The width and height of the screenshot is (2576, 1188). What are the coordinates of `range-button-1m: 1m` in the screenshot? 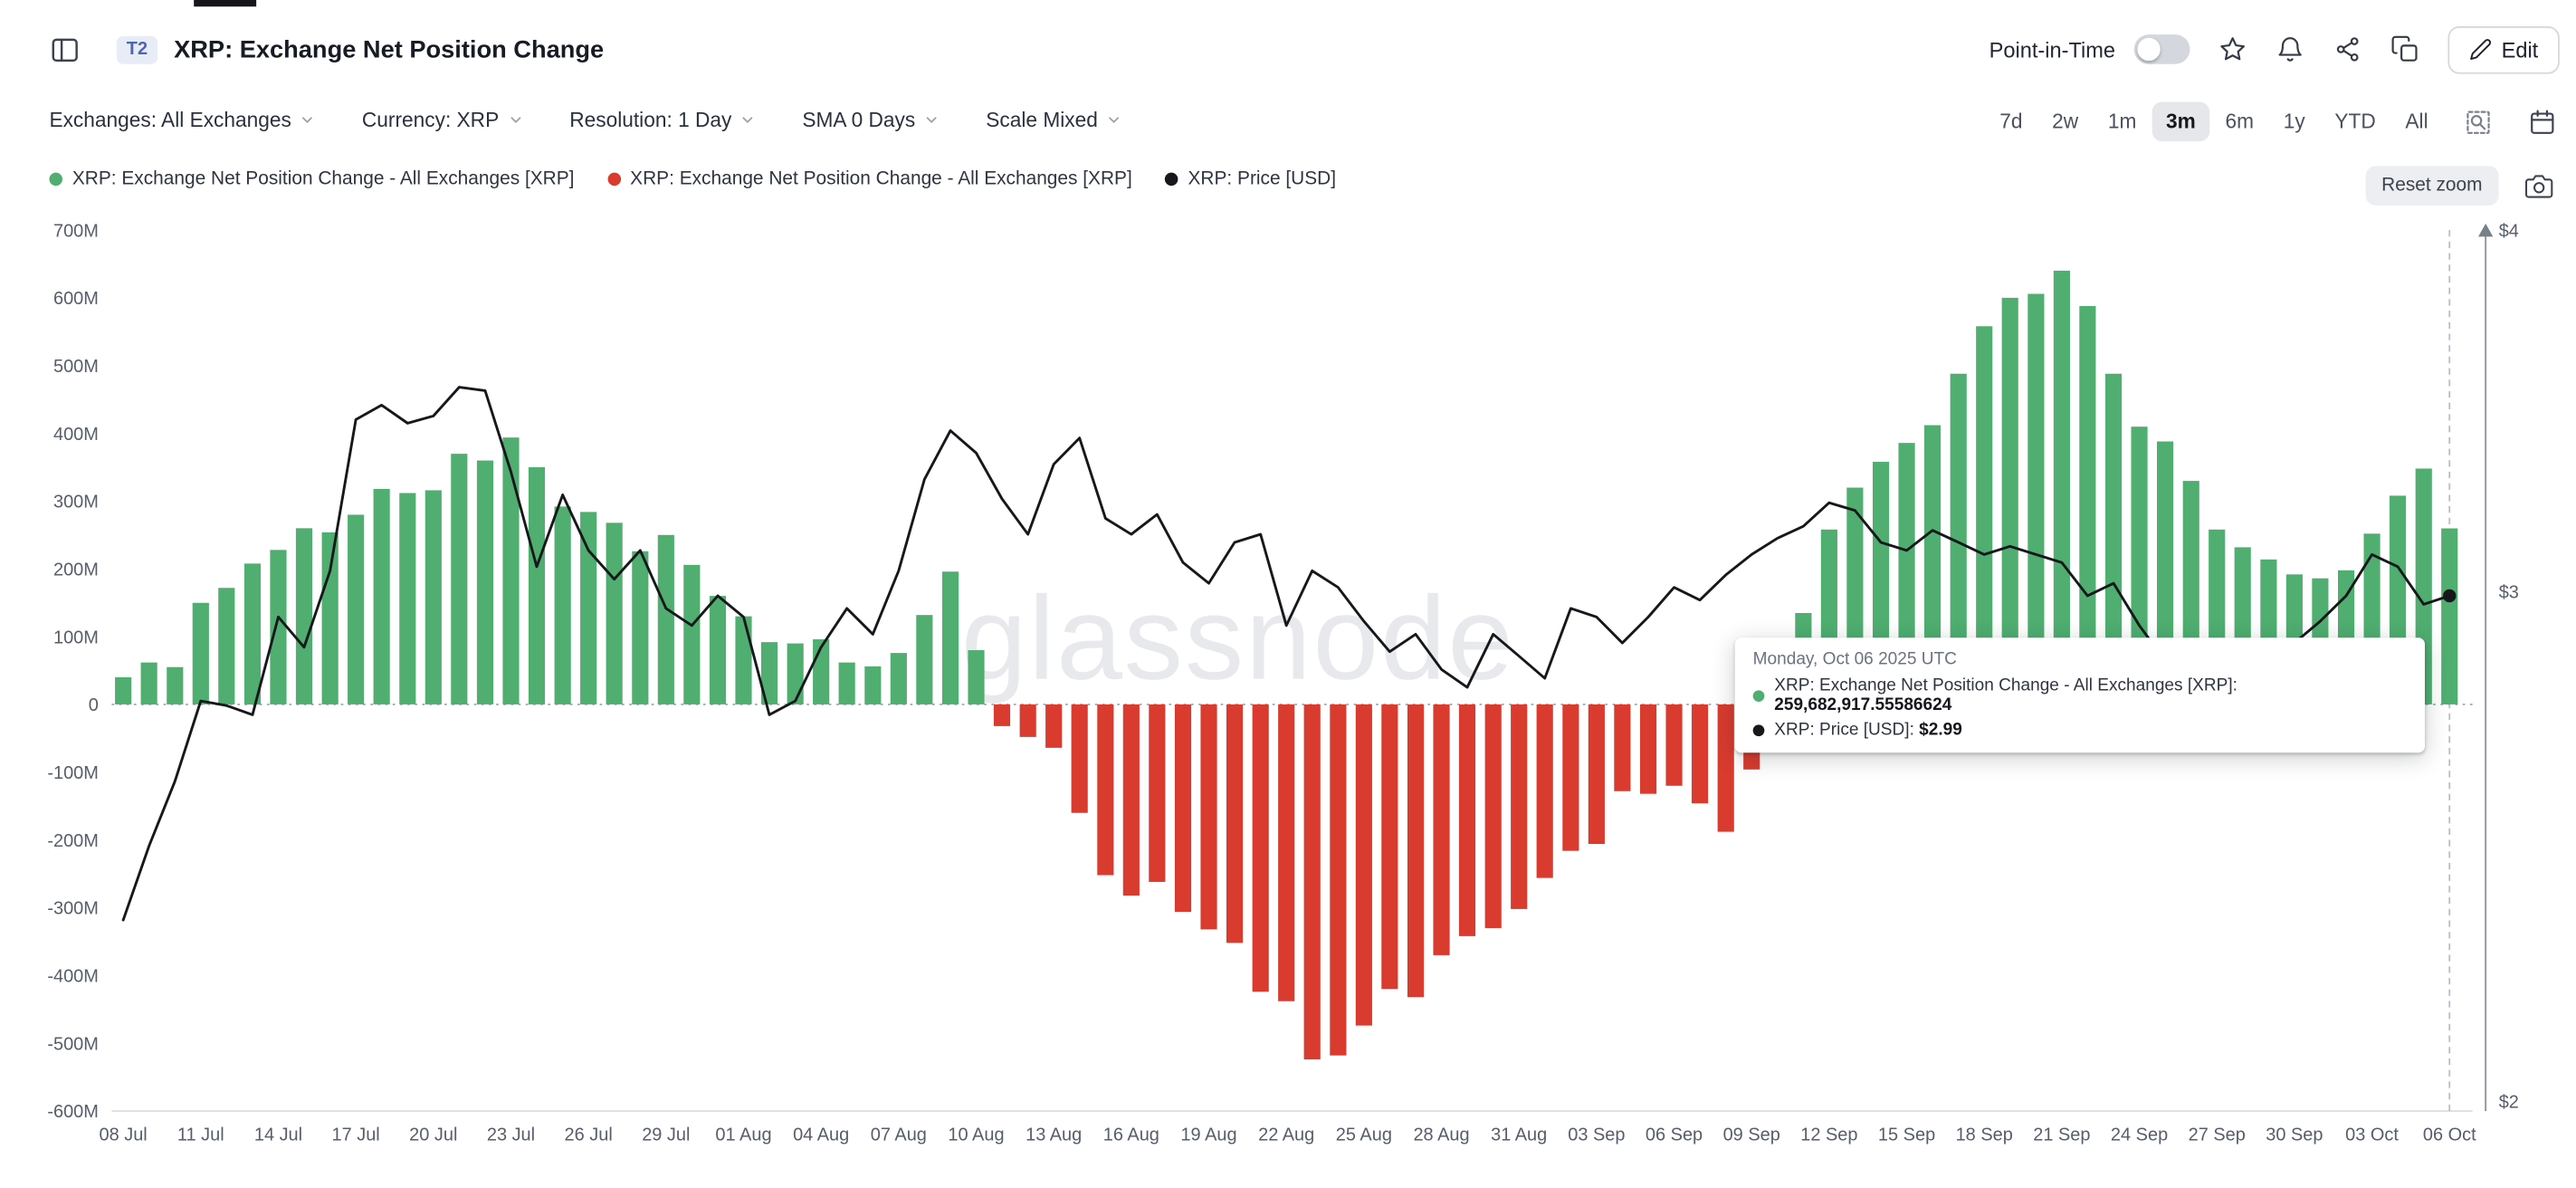 It's located at (2122, 122).